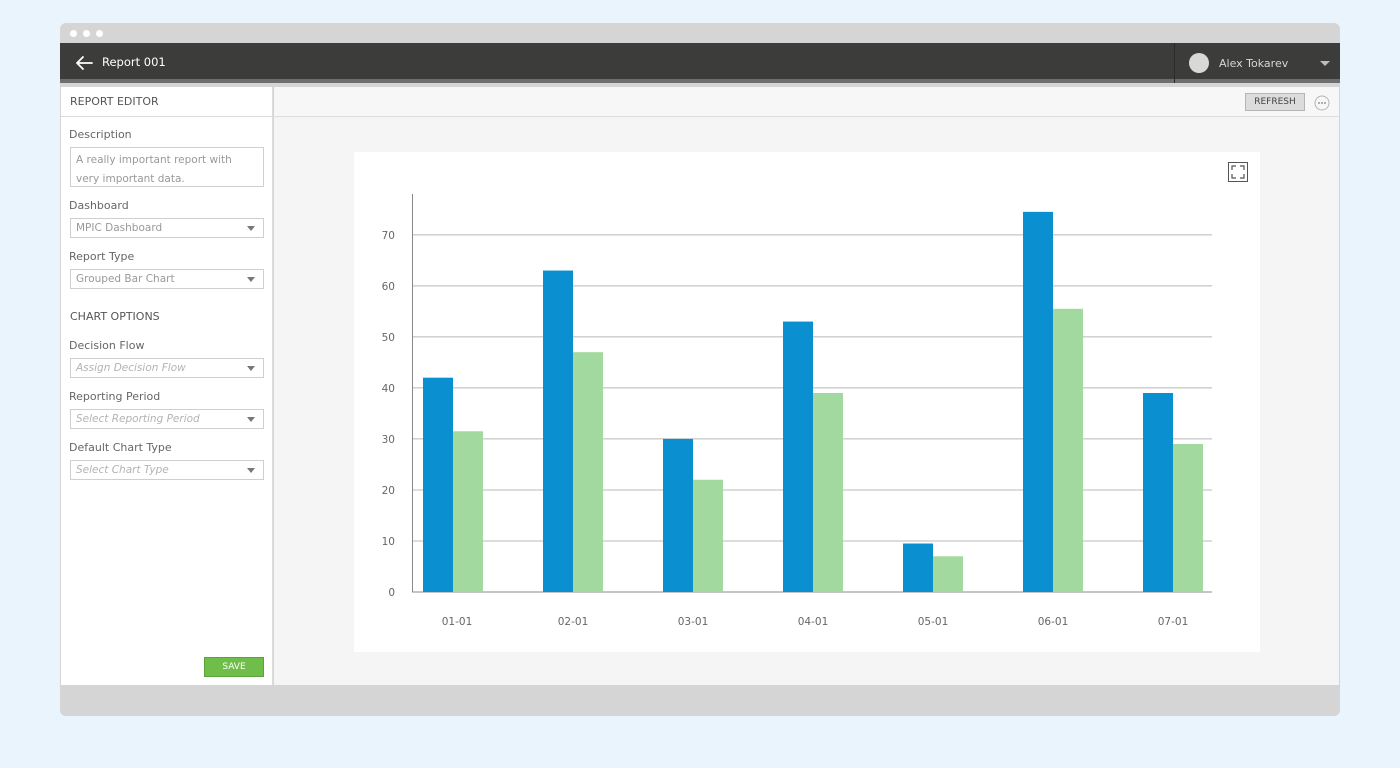 Image resolution: width=1400 pixels, height=768 pixels. Describe the element at coordinates (693, 622) in the screenshot. I see `x-tick-label: 03-01` at that location.